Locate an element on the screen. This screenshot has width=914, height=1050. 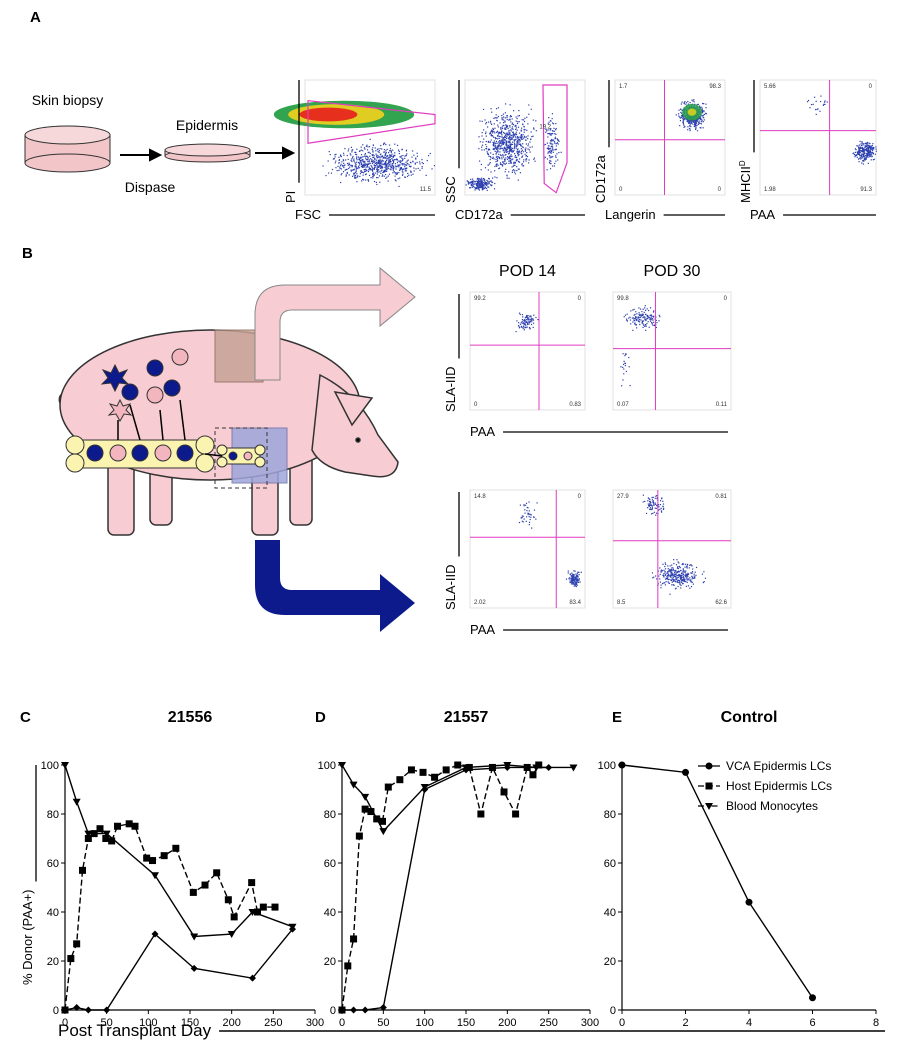
quadrant-value: 0.11 is located at coordinates (722, 405).